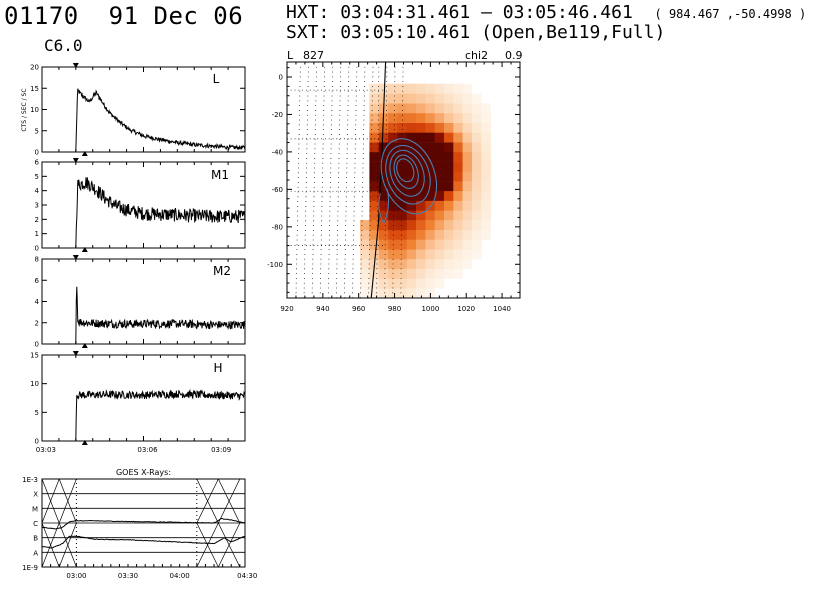  Describe the element at coordinates (34, 68) in the screenshot. I see `y-tick-label: 20` at that location.